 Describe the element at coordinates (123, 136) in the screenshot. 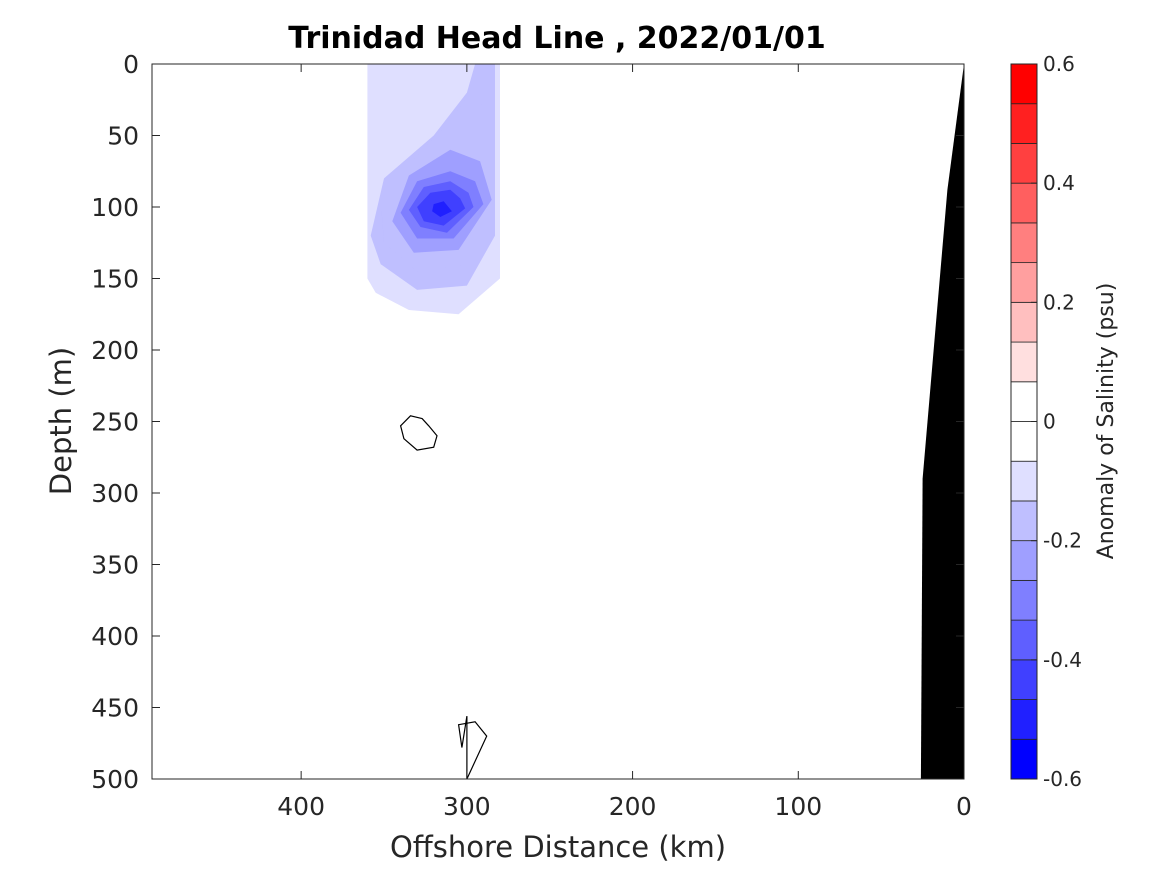

I see `y-tick-label: 50` at that location.